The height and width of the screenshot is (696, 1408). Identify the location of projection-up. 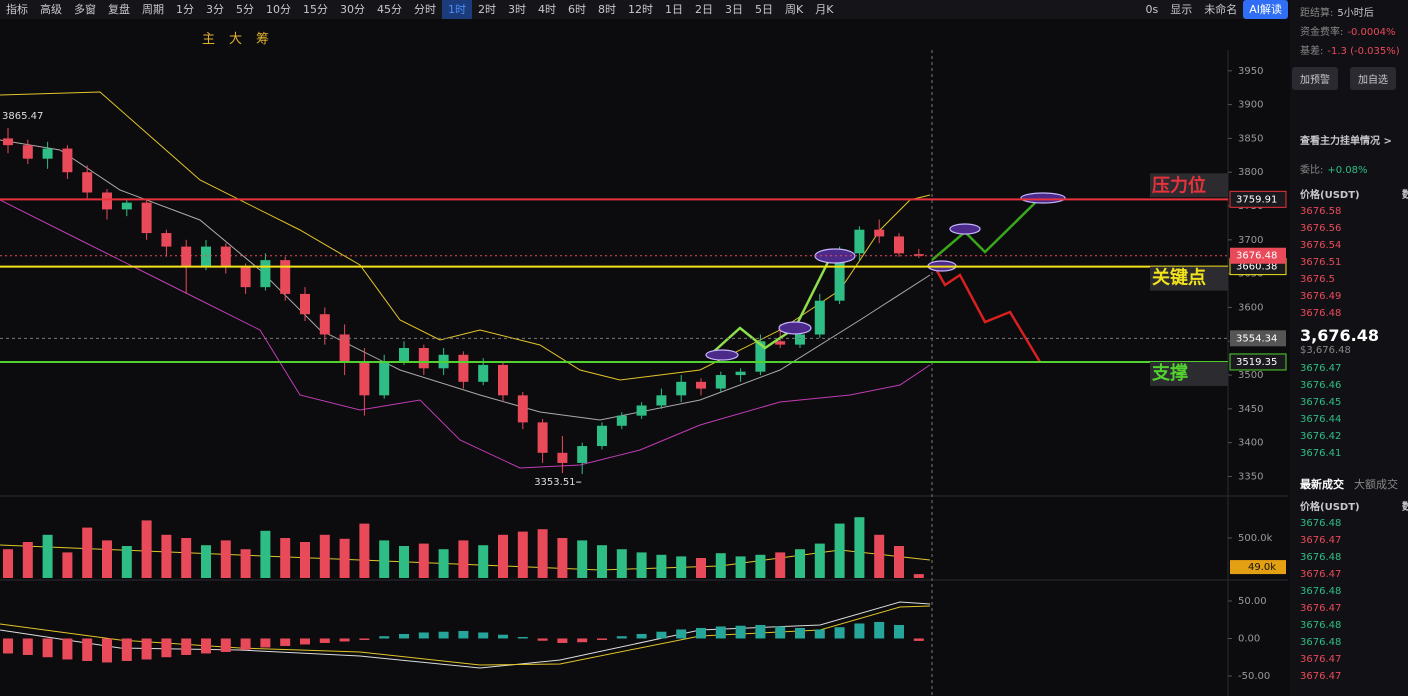
(770, 306).